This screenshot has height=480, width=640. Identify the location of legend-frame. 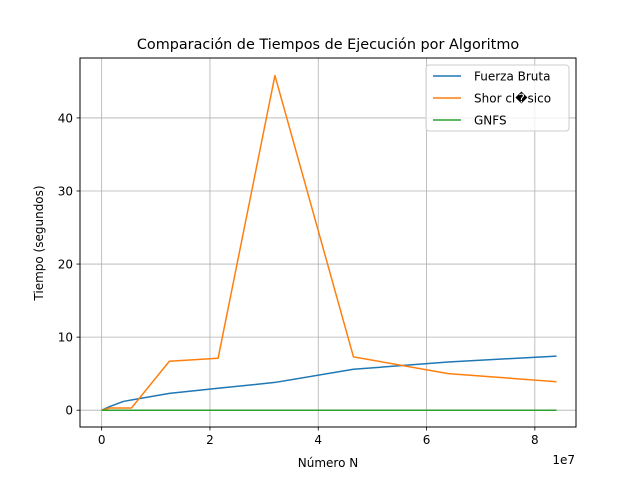
(497, 98).